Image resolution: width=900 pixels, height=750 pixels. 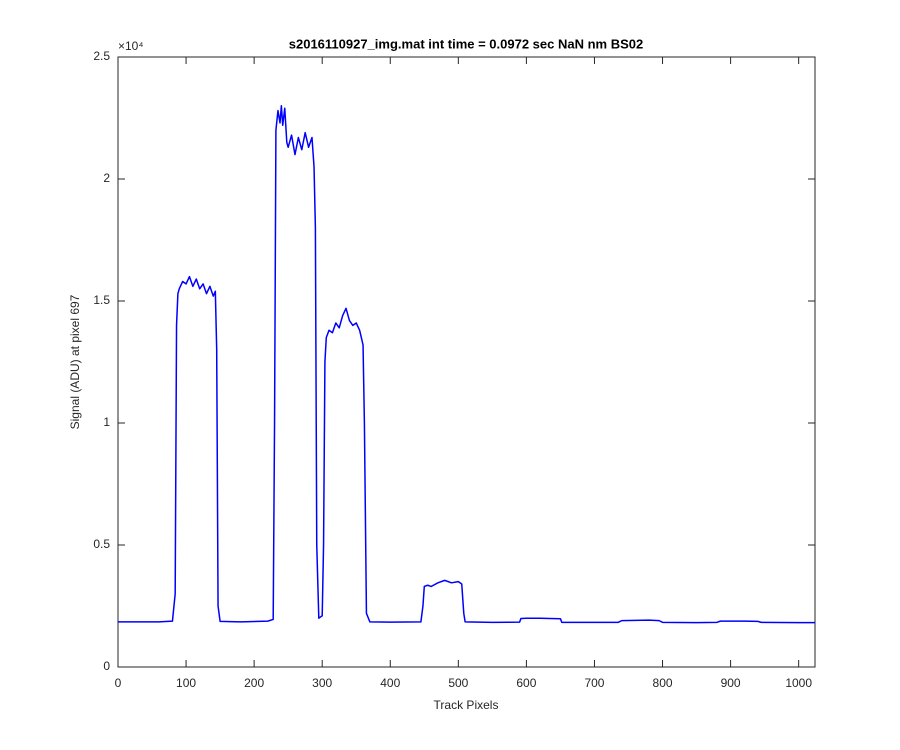 What do you see at coordinates (798, 683) in the screenshot?
I see `x-tick-label: 1000` at bounding box center [798, 683].